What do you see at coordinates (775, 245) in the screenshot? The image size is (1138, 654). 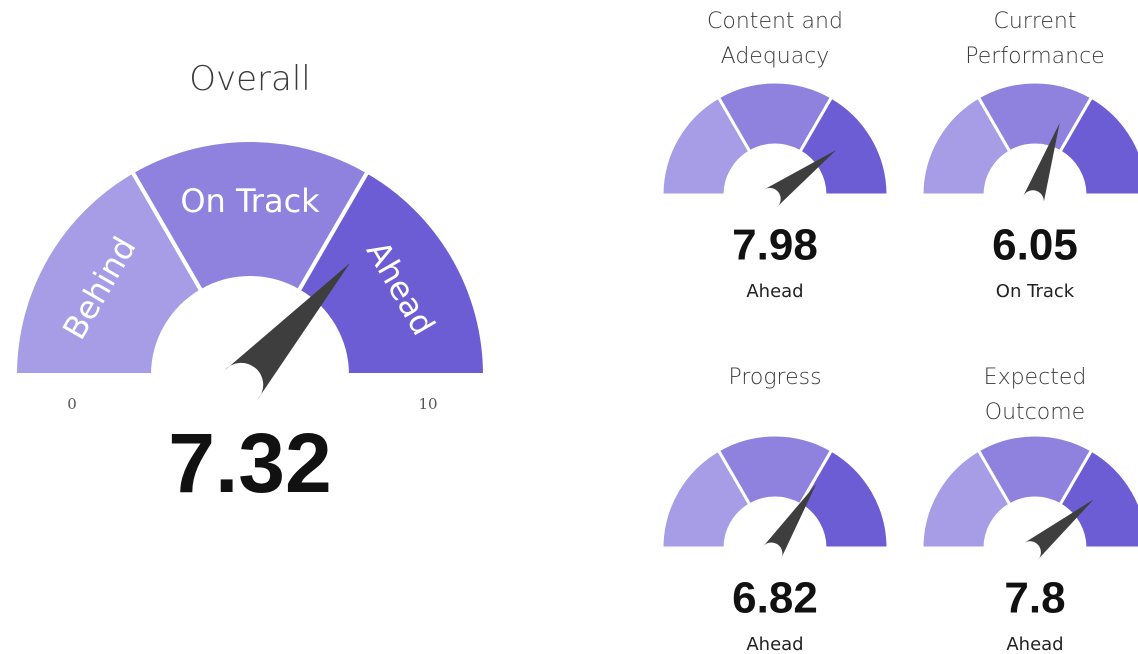 I see `gauge-value: 7.98` at bounding box center [775, 245].